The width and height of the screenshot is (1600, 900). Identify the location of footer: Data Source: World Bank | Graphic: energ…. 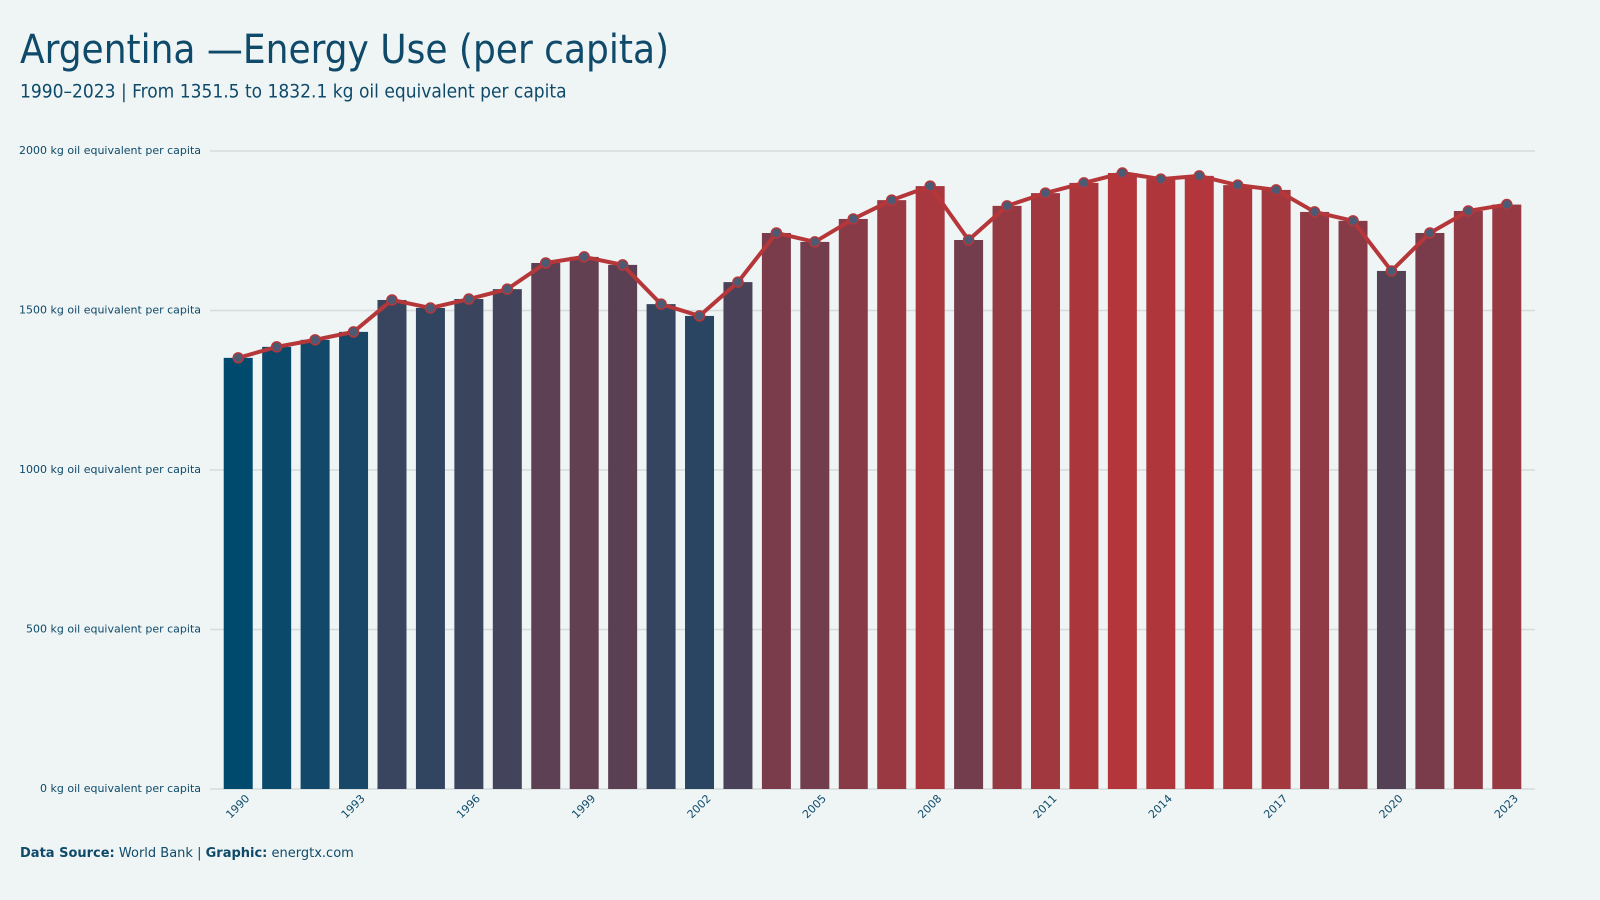
(187, 853).